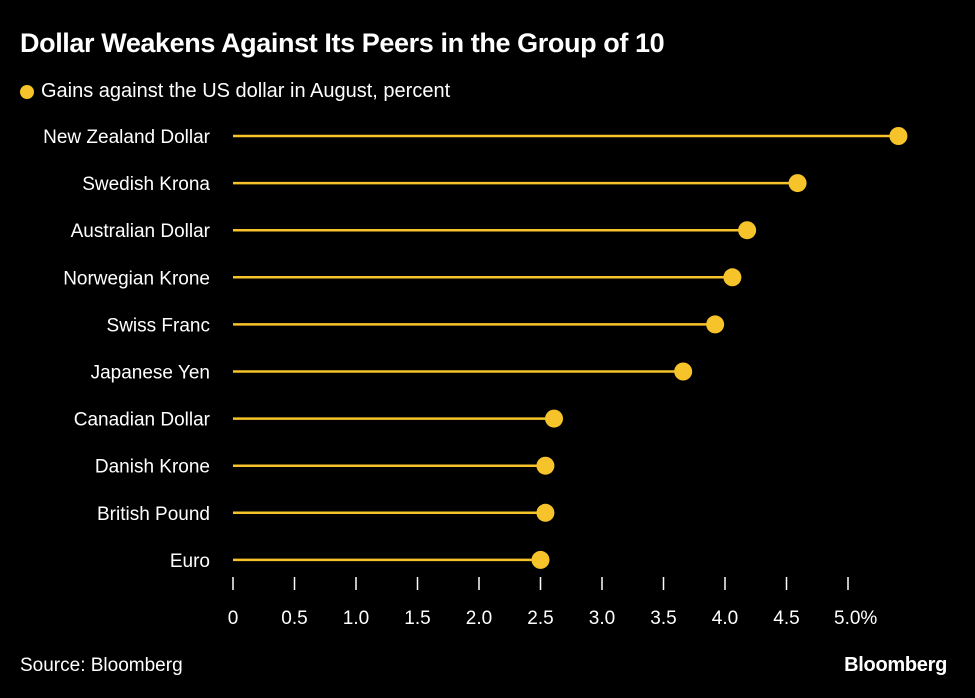 The height and width of the screenshot is (698, 975). I want to click on category-label: Danish Krone, so click(152, 467).